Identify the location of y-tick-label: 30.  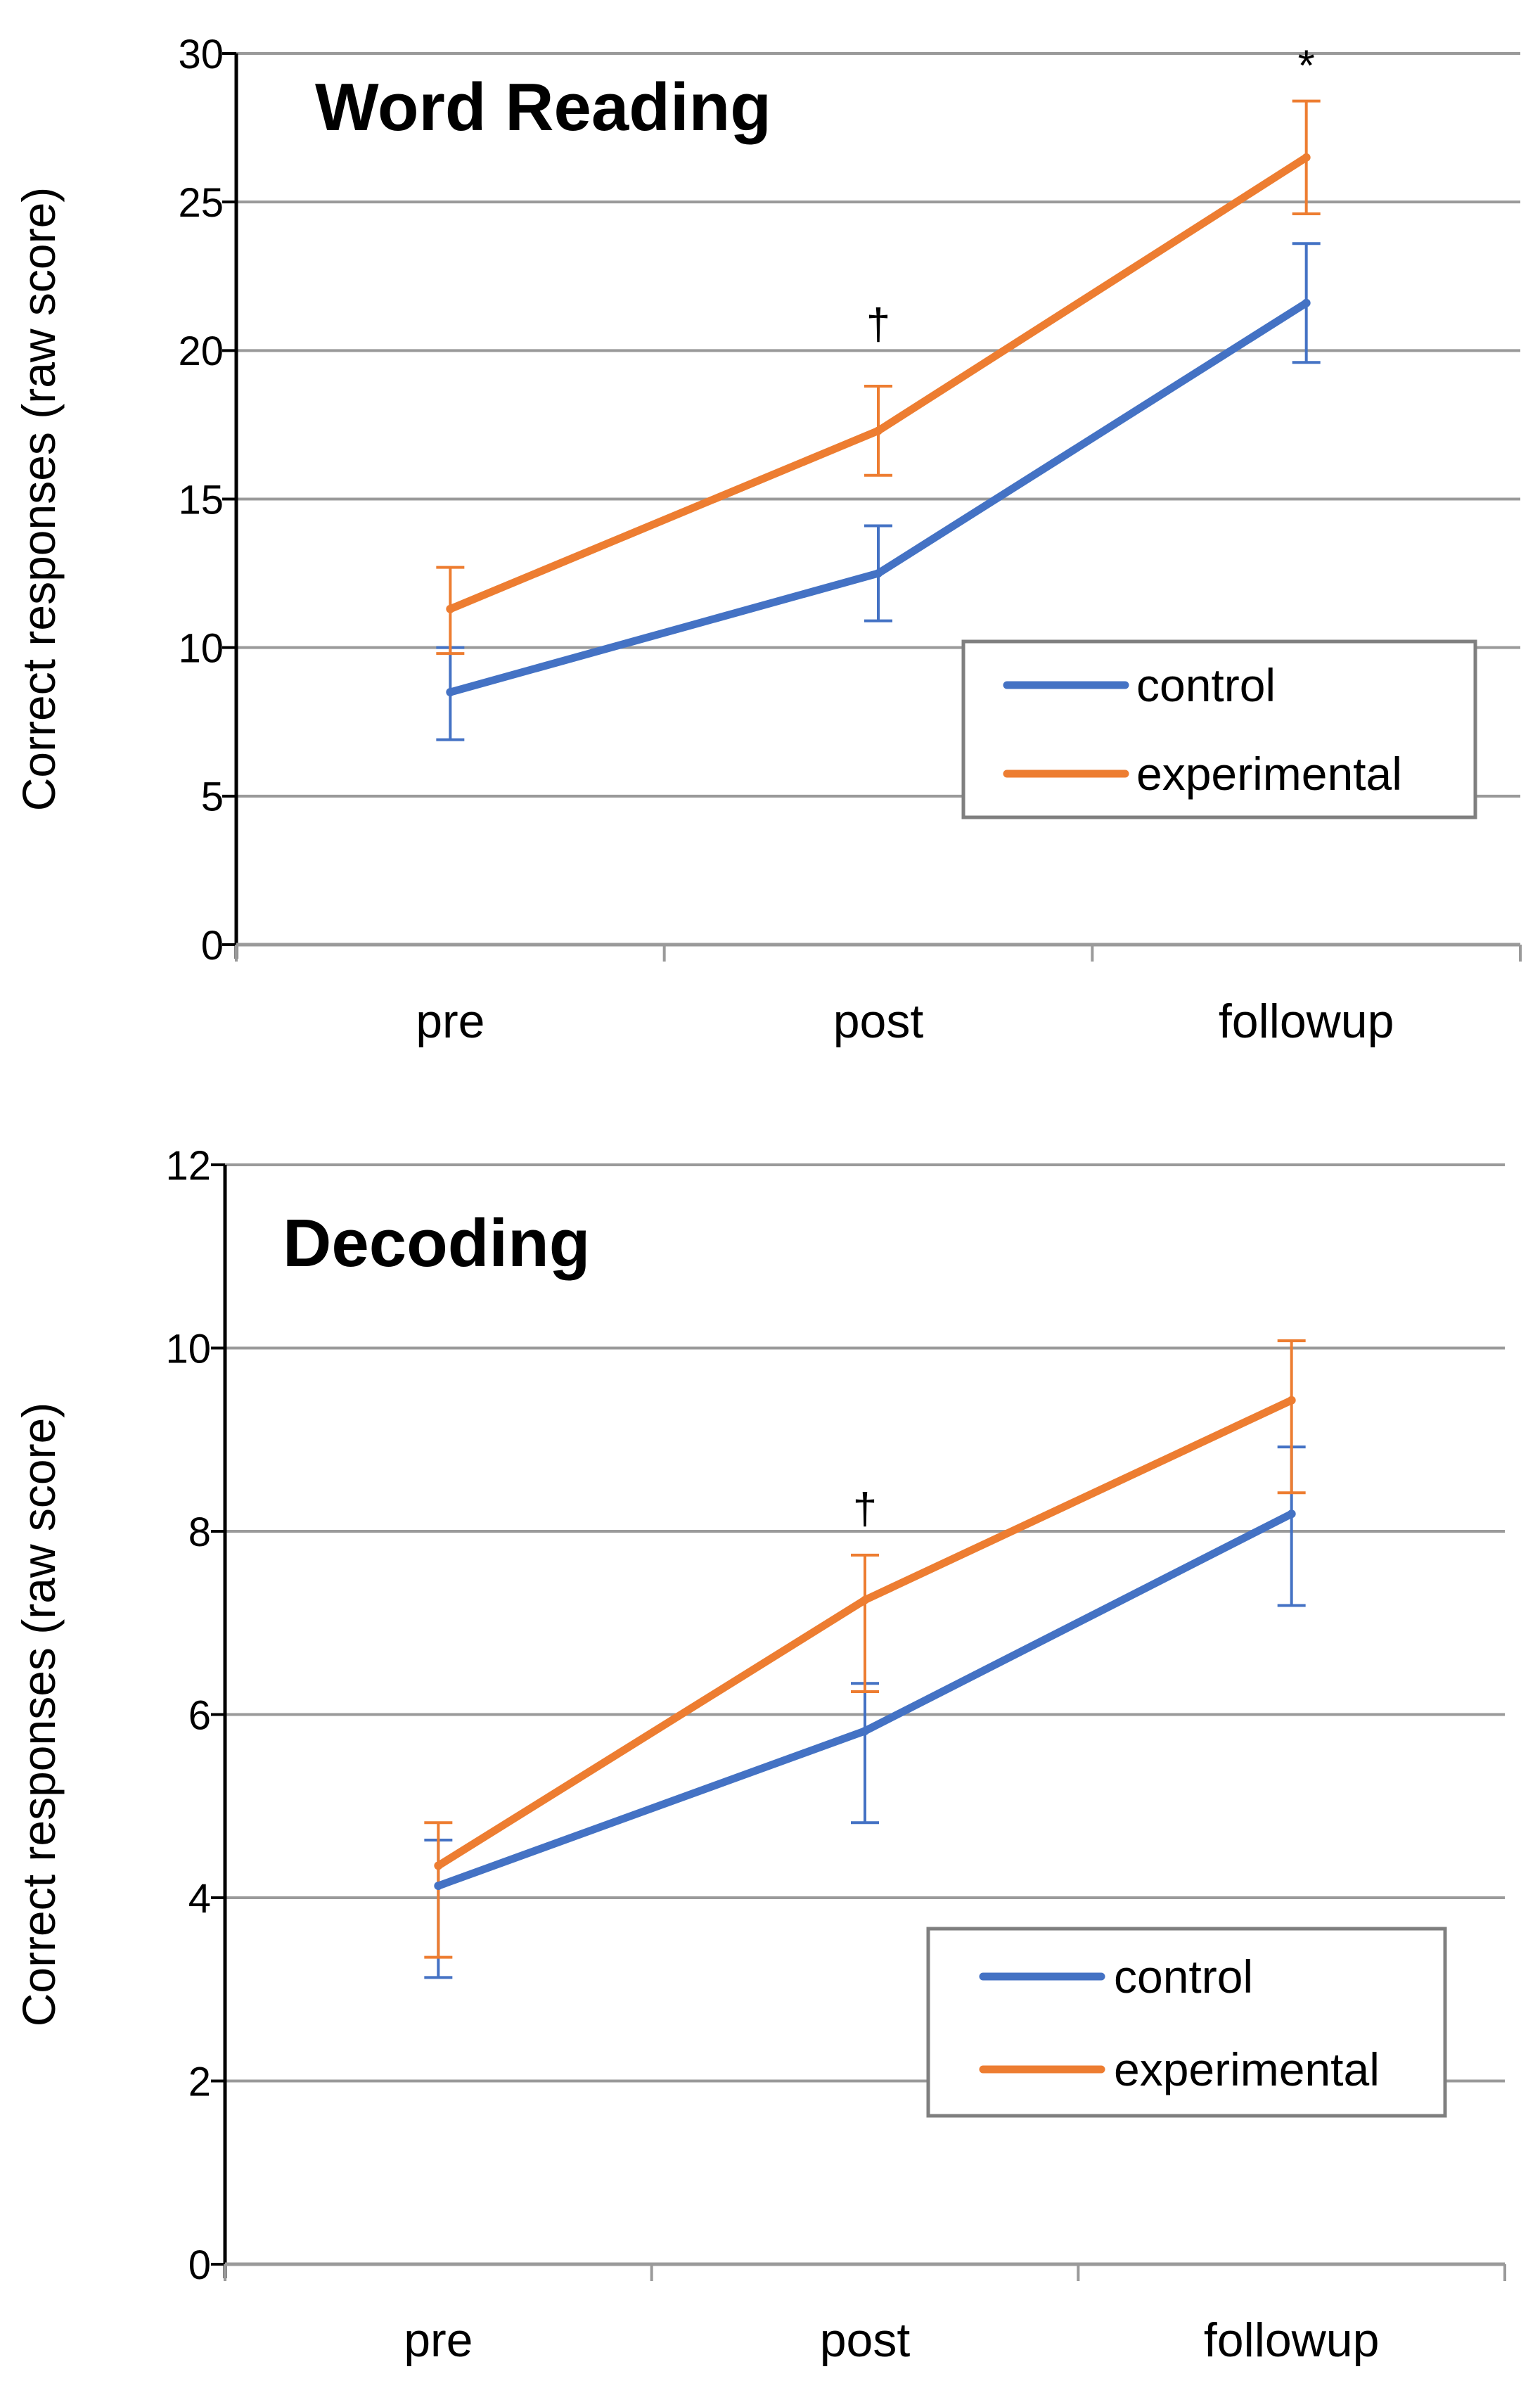
(201, 54).